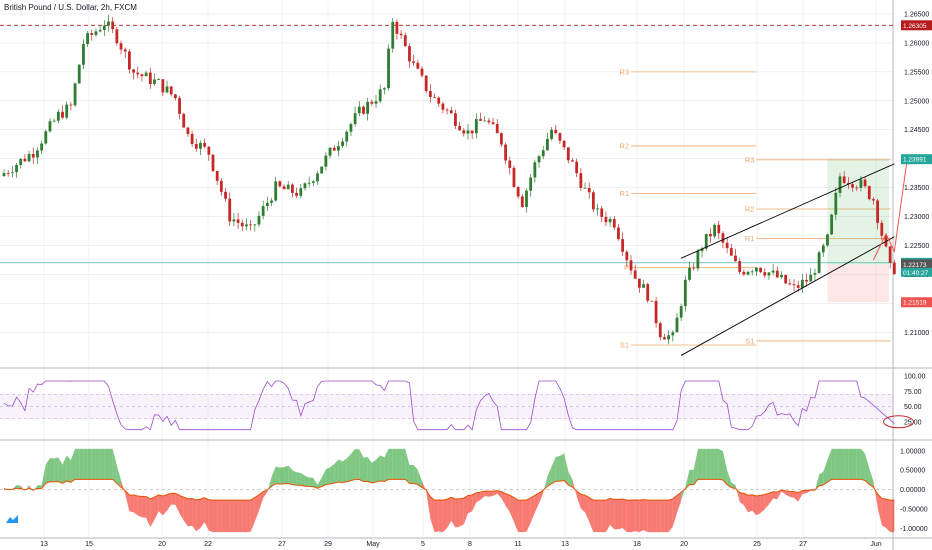  What do you see at coordinates (423, 544) in the screenshot?
I see `time-axis-tick: 5` at bounding box center [423, 544].